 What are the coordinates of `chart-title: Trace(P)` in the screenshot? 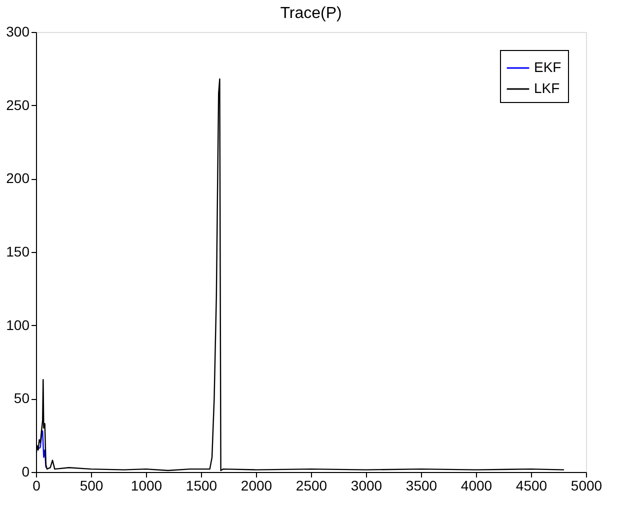 It's located at (311, 13).